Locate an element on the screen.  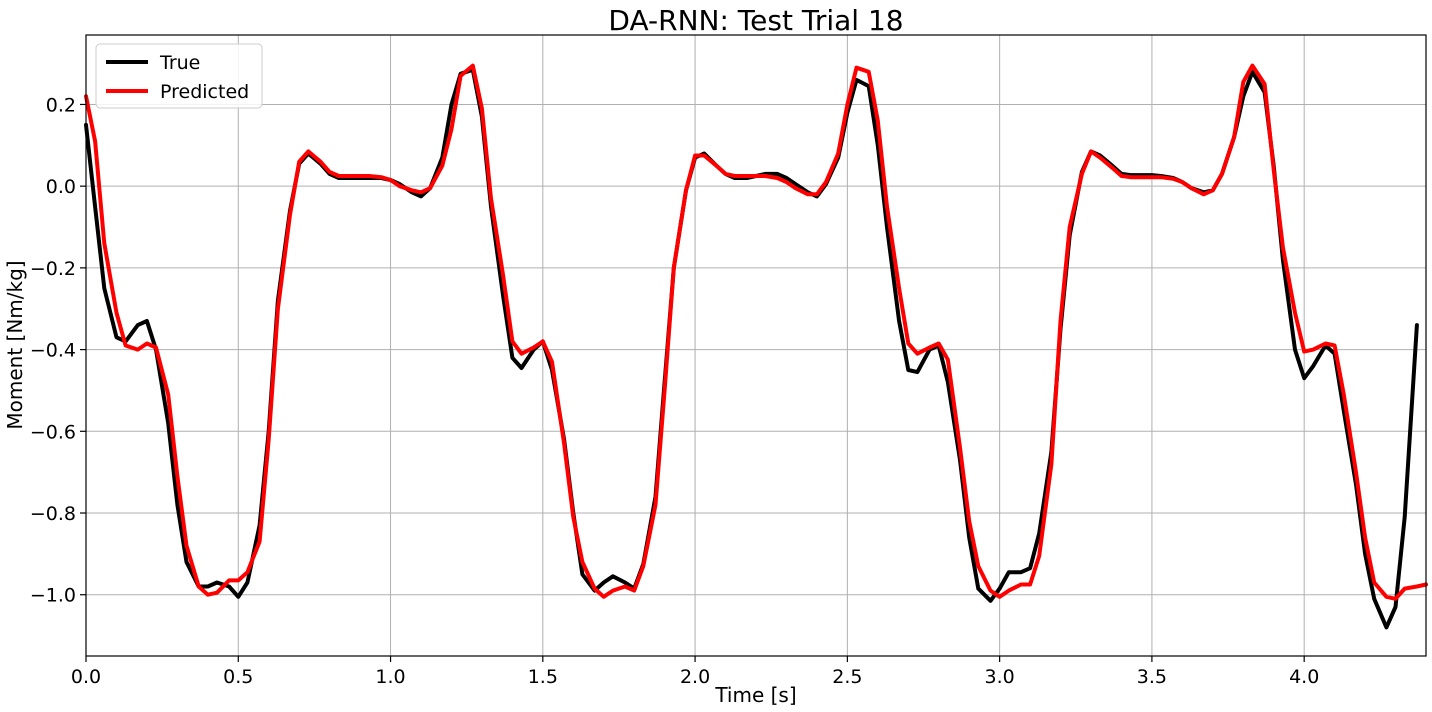
x-tick-label: 0.0 is located at coordinates (86, 677).